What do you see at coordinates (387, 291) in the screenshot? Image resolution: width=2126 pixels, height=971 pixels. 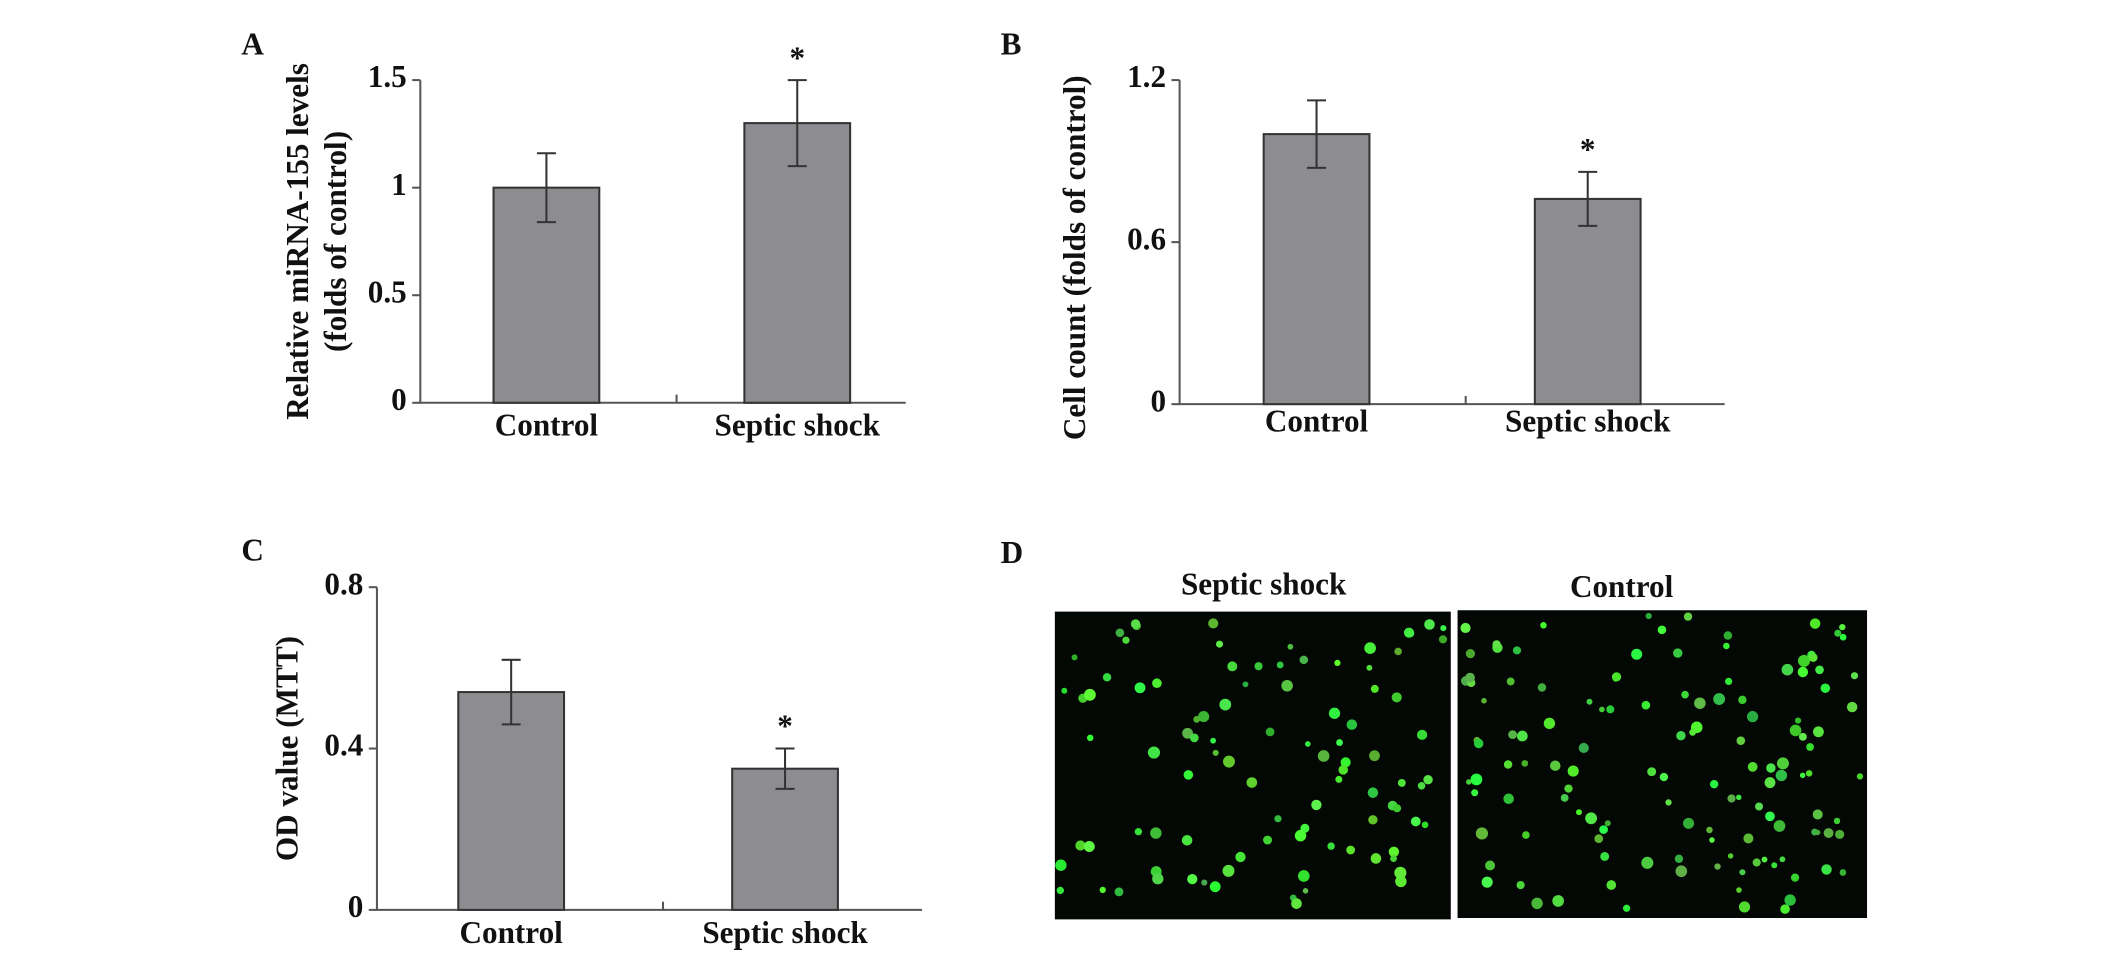 I see `y-tick-label: 0.5` at bounding box center [387, 291].